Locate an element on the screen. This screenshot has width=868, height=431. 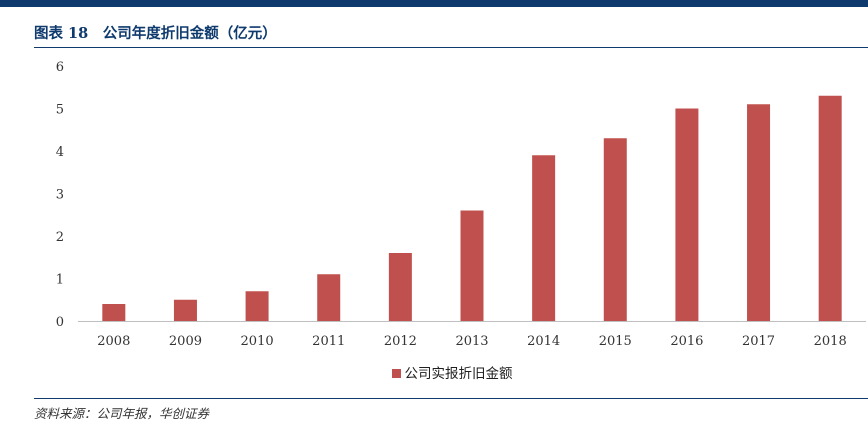
chart-title: 图表 18 公司年度折旧金额（亿元） is located at coordinates (155, 33).